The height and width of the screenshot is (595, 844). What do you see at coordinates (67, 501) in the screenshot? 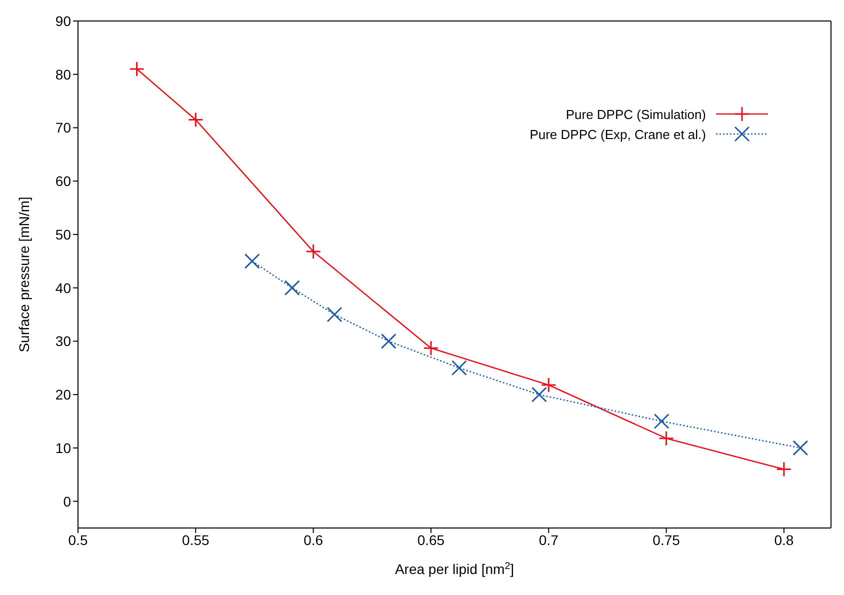
I see `y-tick-label: 0` at bounding box center [67, 501].